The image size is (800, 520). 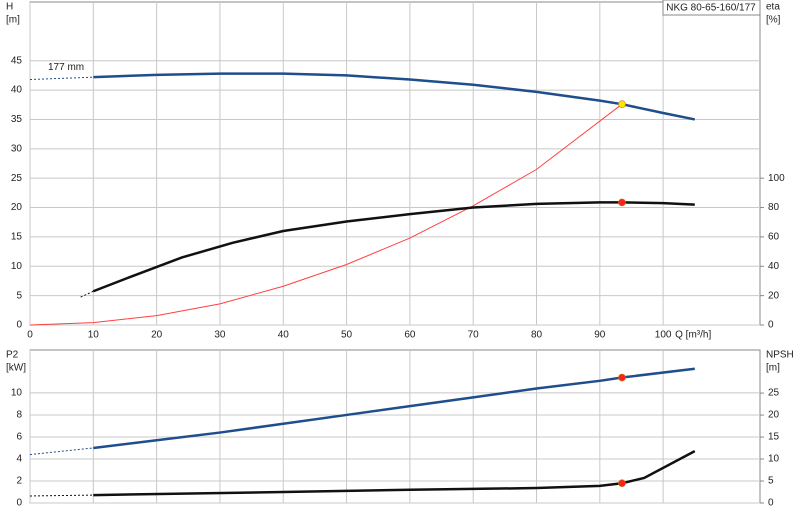 I want to click on y-tick-label: 30, so click(x=17, y=148).